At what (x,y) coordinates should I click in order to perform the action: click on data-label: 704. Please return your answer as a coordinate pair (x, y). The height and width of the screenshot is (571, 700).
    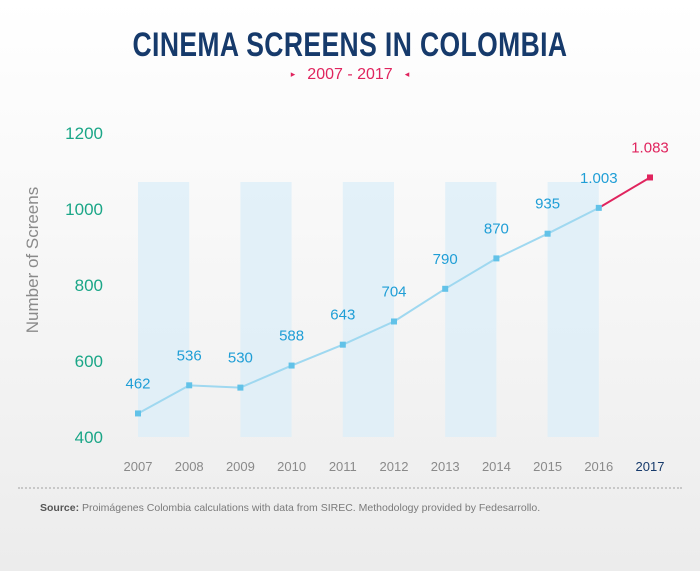
    Looking at the image, I should click on (393, 291).